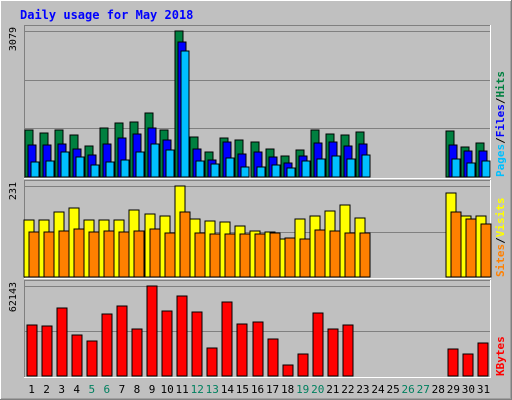 This screenshot has width=512, height=400. Describe the element at coordinates (76, 389) in the screenshot. I see `x-tick-label-day-4: 4` at that location.